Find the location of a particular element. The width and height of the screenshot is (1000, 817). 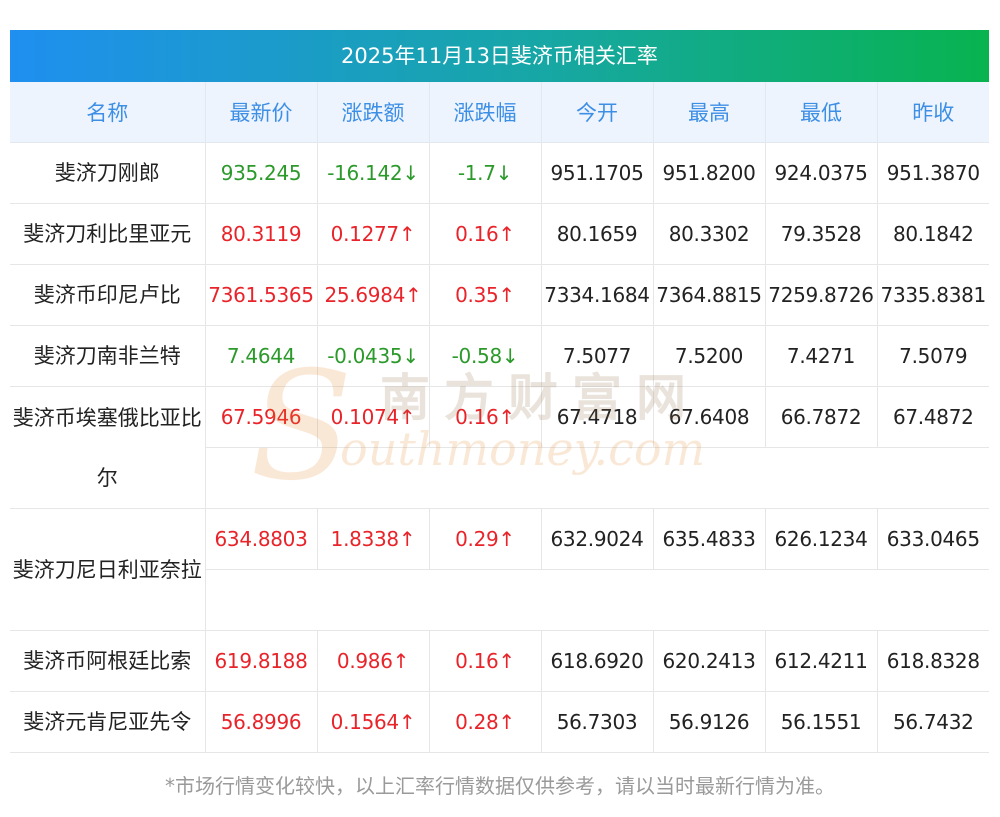

open-price: 951.1705 is located at coordinates (597, 173).